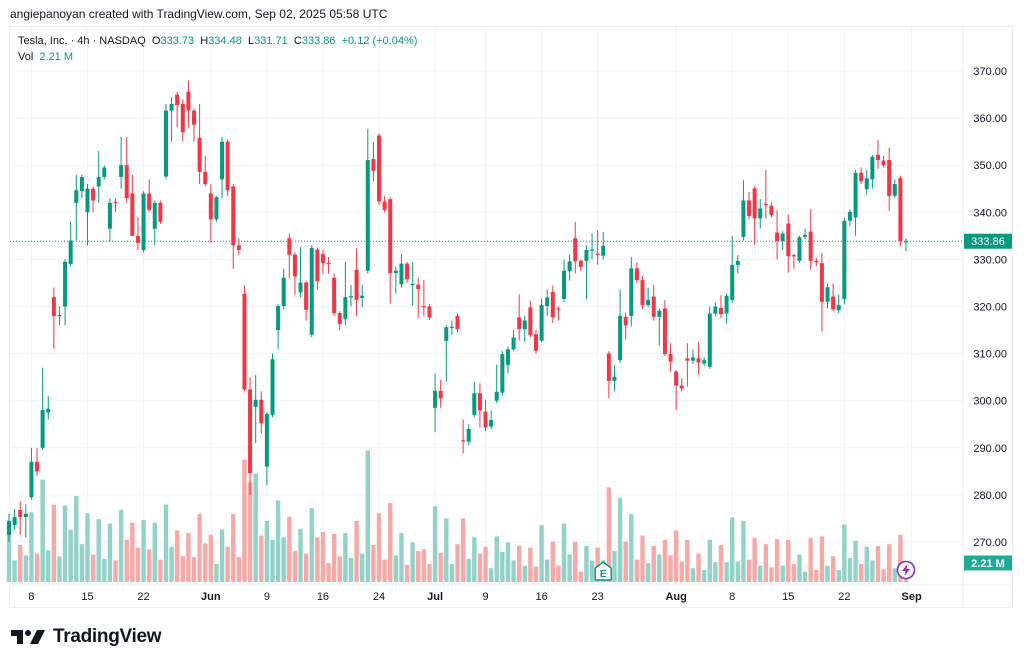 The image size is (1024, 665). Describe the element at coordinates (318, 41) in the screenshot. I see `close-value: 333.86` at that location.